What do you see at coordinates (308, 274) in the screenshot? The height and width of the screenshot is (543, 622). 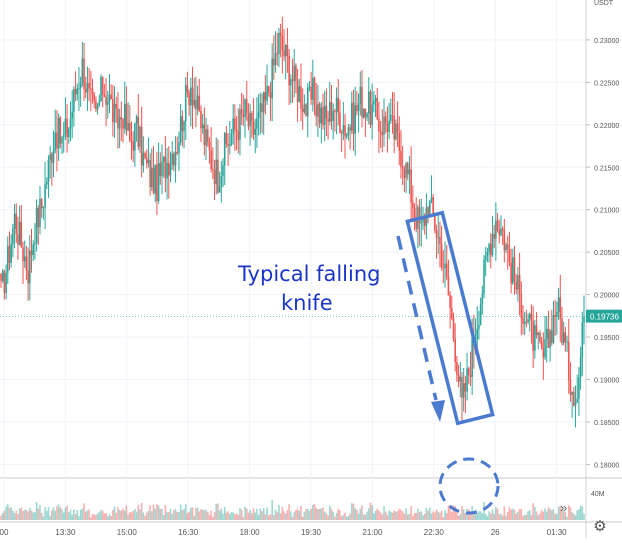 I see `annotation-line-1: Typical falling` at bounding box center [308, 274].